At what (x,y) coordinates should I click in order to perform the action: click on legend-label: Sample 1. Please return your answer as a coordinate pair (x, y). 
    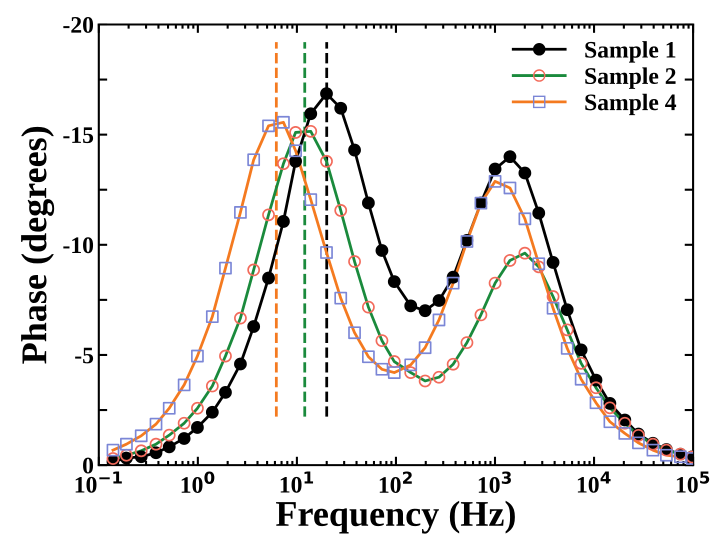
    Looking at the image, I should click on (630, 52).